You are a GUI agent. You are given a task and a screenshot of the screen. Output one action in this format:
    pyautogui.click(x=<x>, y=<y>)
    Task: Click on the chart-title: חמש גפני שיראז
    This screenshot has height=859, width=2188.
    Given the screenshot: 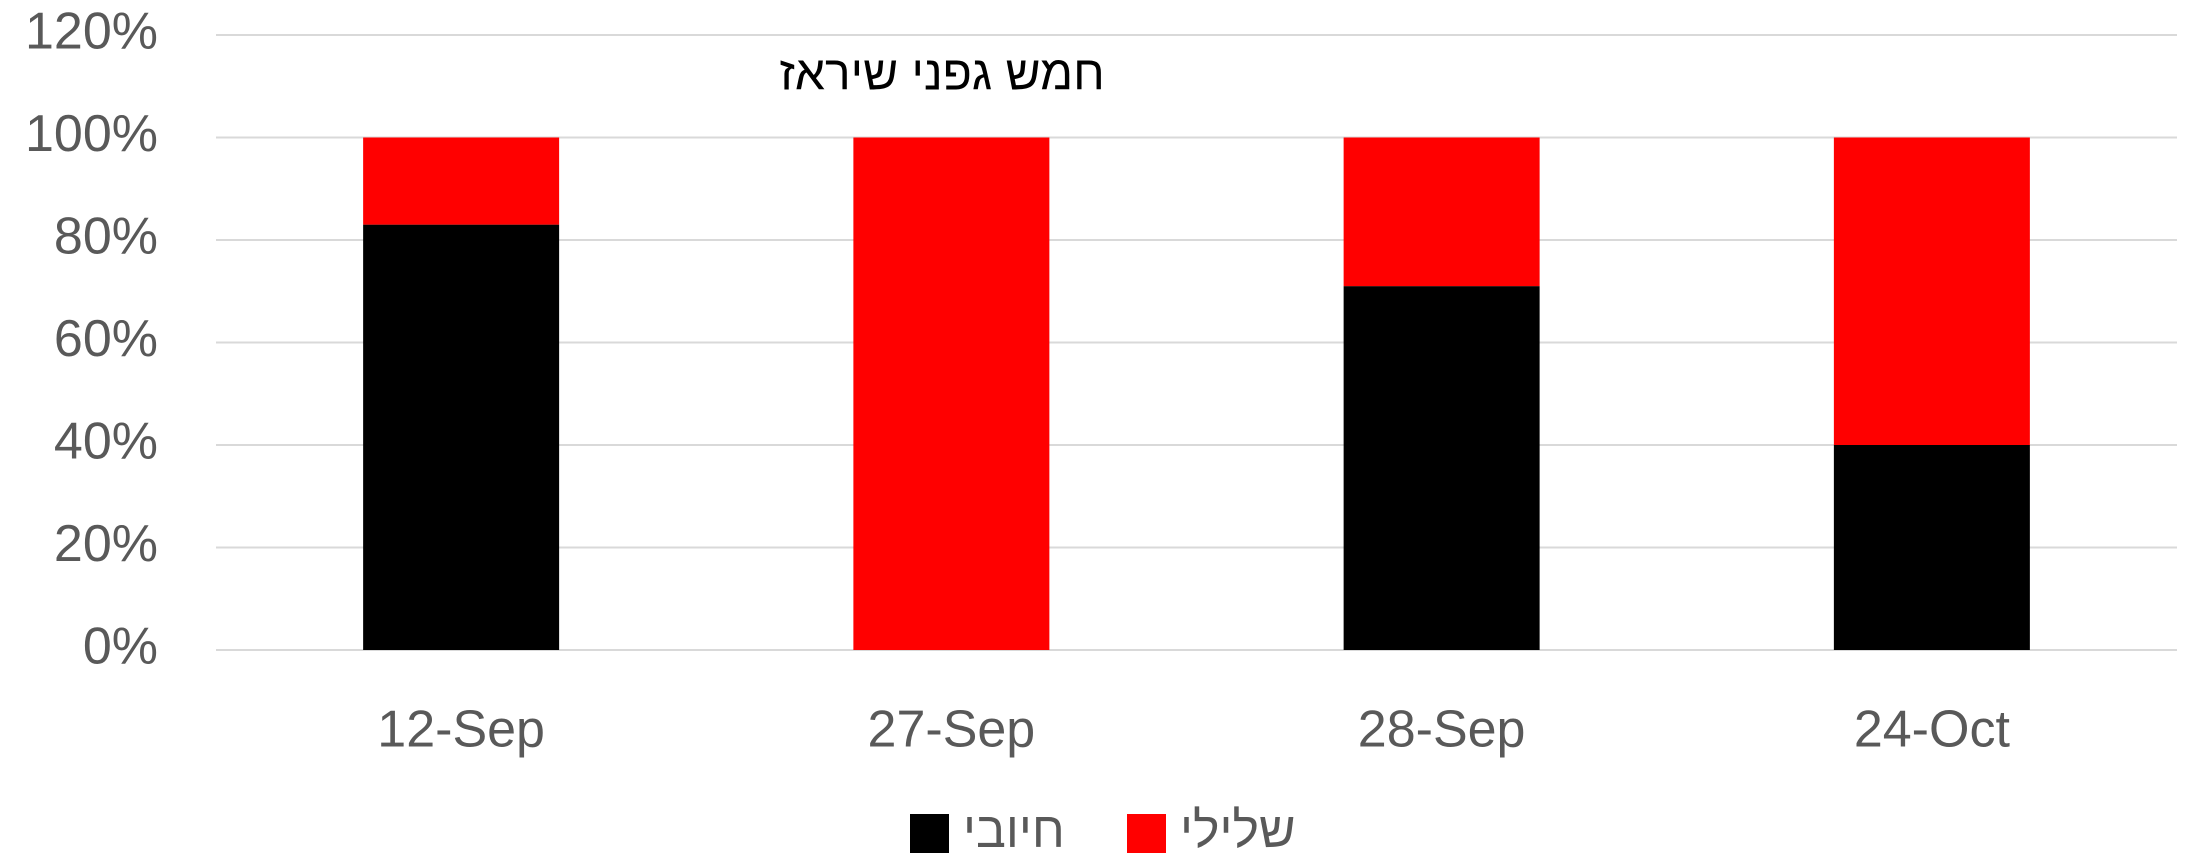 What is the action you would take?
    pyautogui.click(x=941, y=74)
    